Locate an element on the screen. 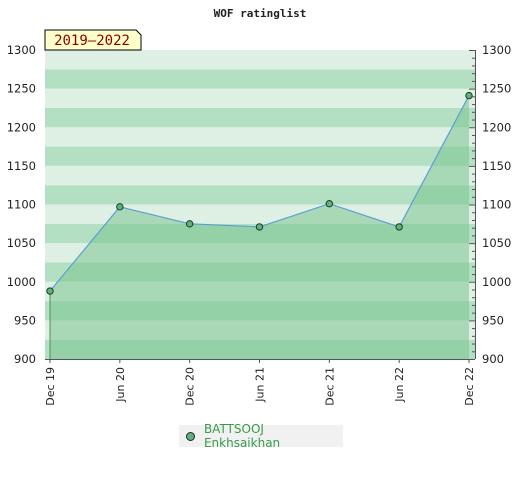 This screenshot has height=480, width=520. y-tick-label-right: 900 is located at coordinates (493, 359).